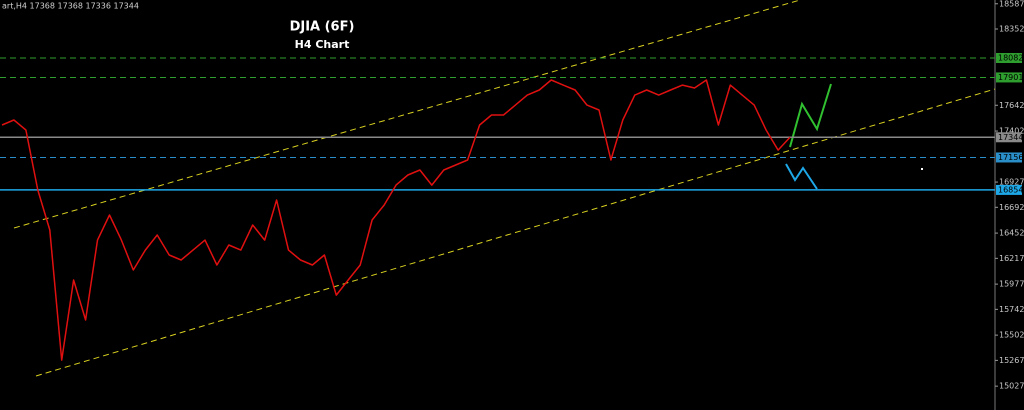 The image size is (1024, 410). Describe the element at coordinates (1011, 233) in the screenshot. I see `y-tick-label: 16452` at that location.